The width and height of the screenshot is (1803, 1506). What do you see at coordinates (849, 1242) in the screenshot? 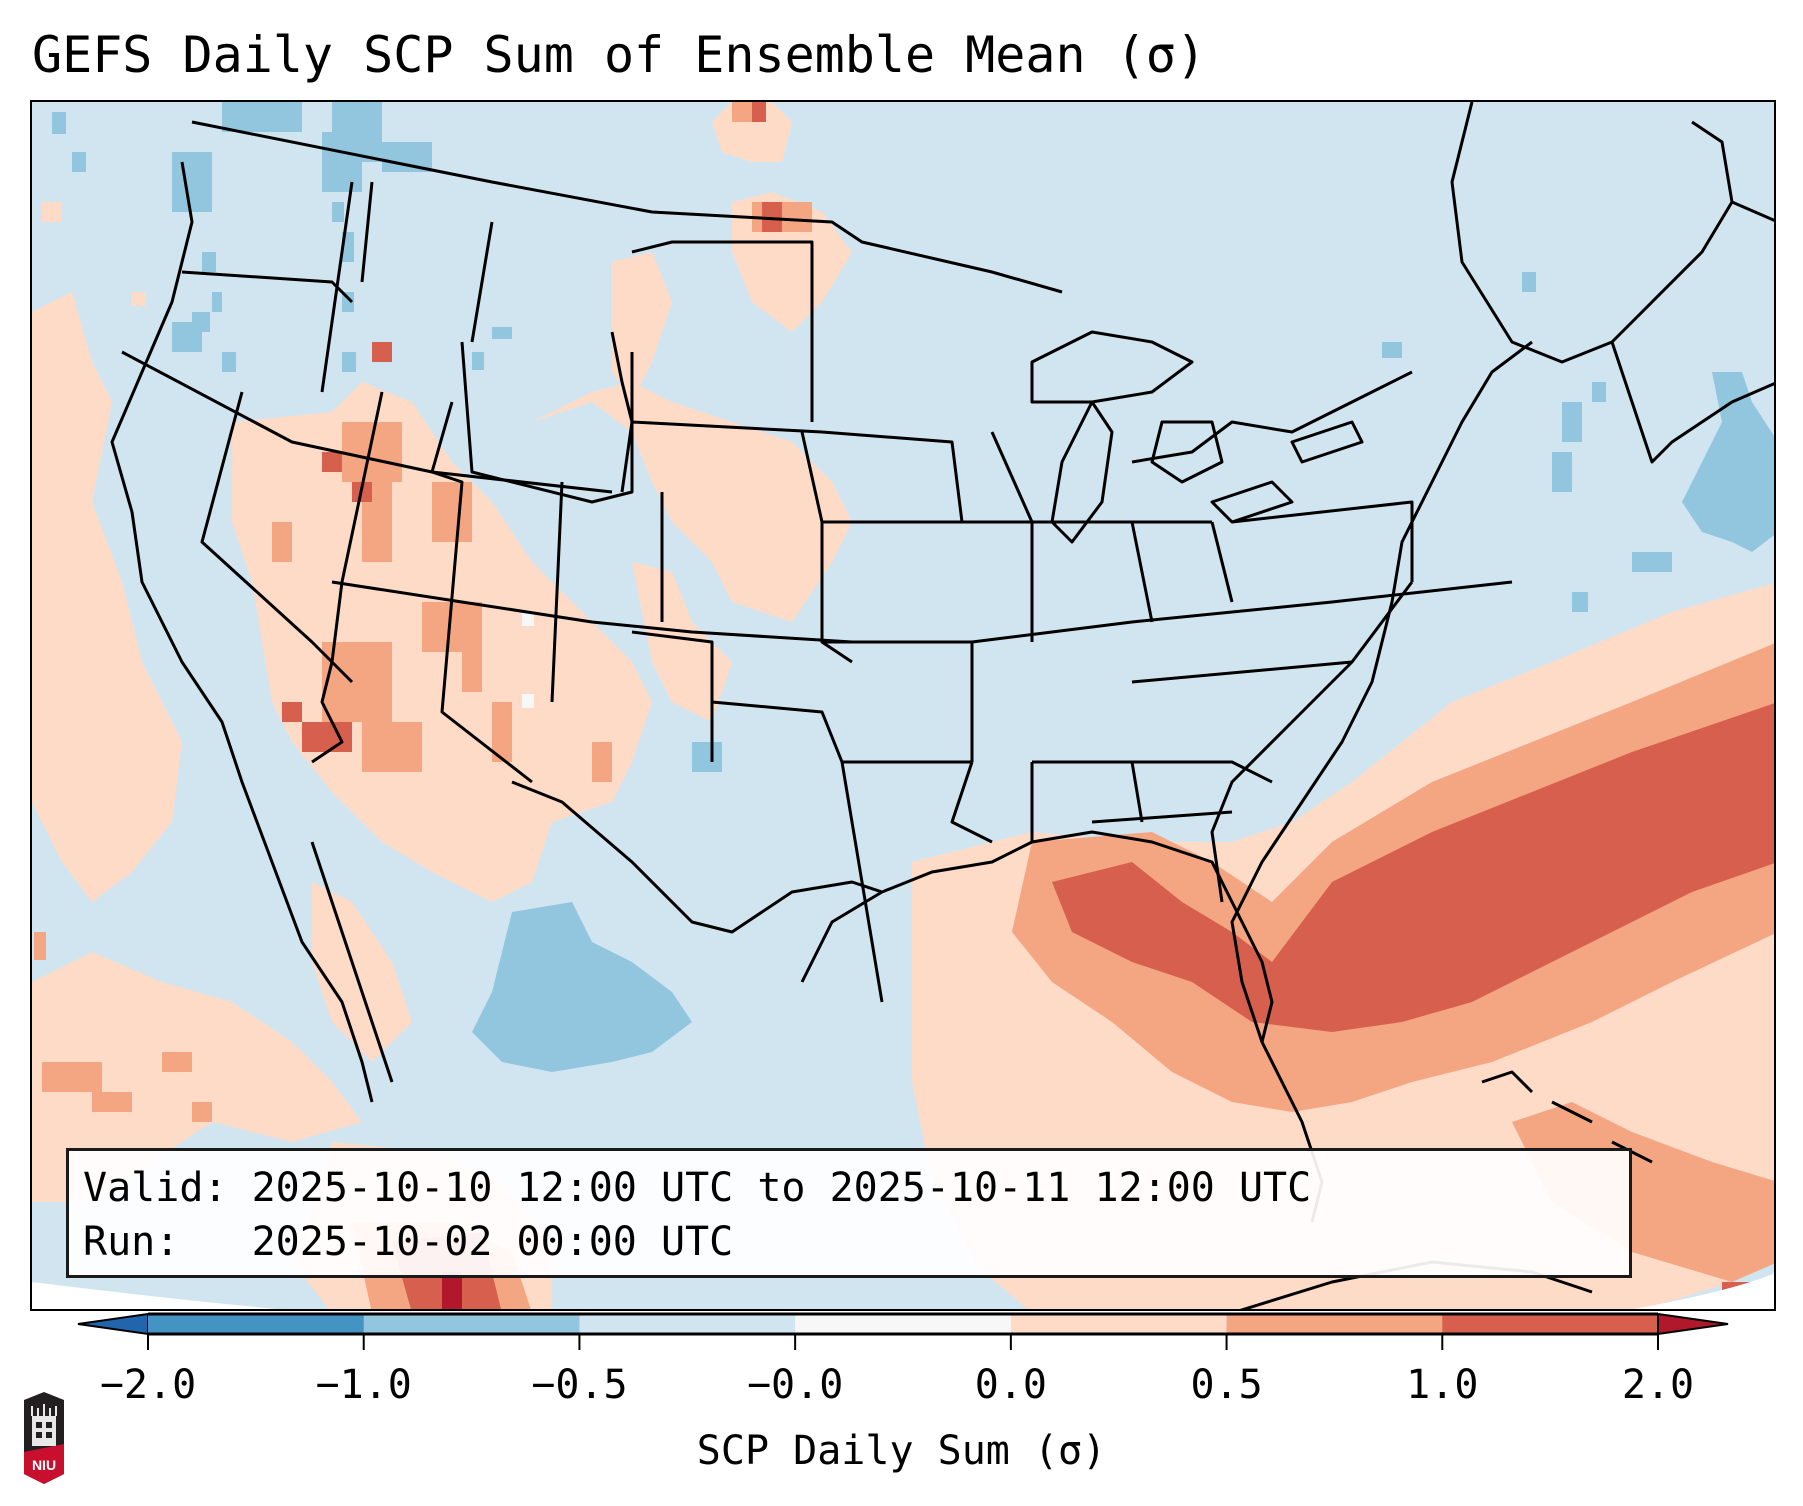
I see `run-line: Run: 2025-10-02 00:00 UTC` at bounding box center [849, 1242].